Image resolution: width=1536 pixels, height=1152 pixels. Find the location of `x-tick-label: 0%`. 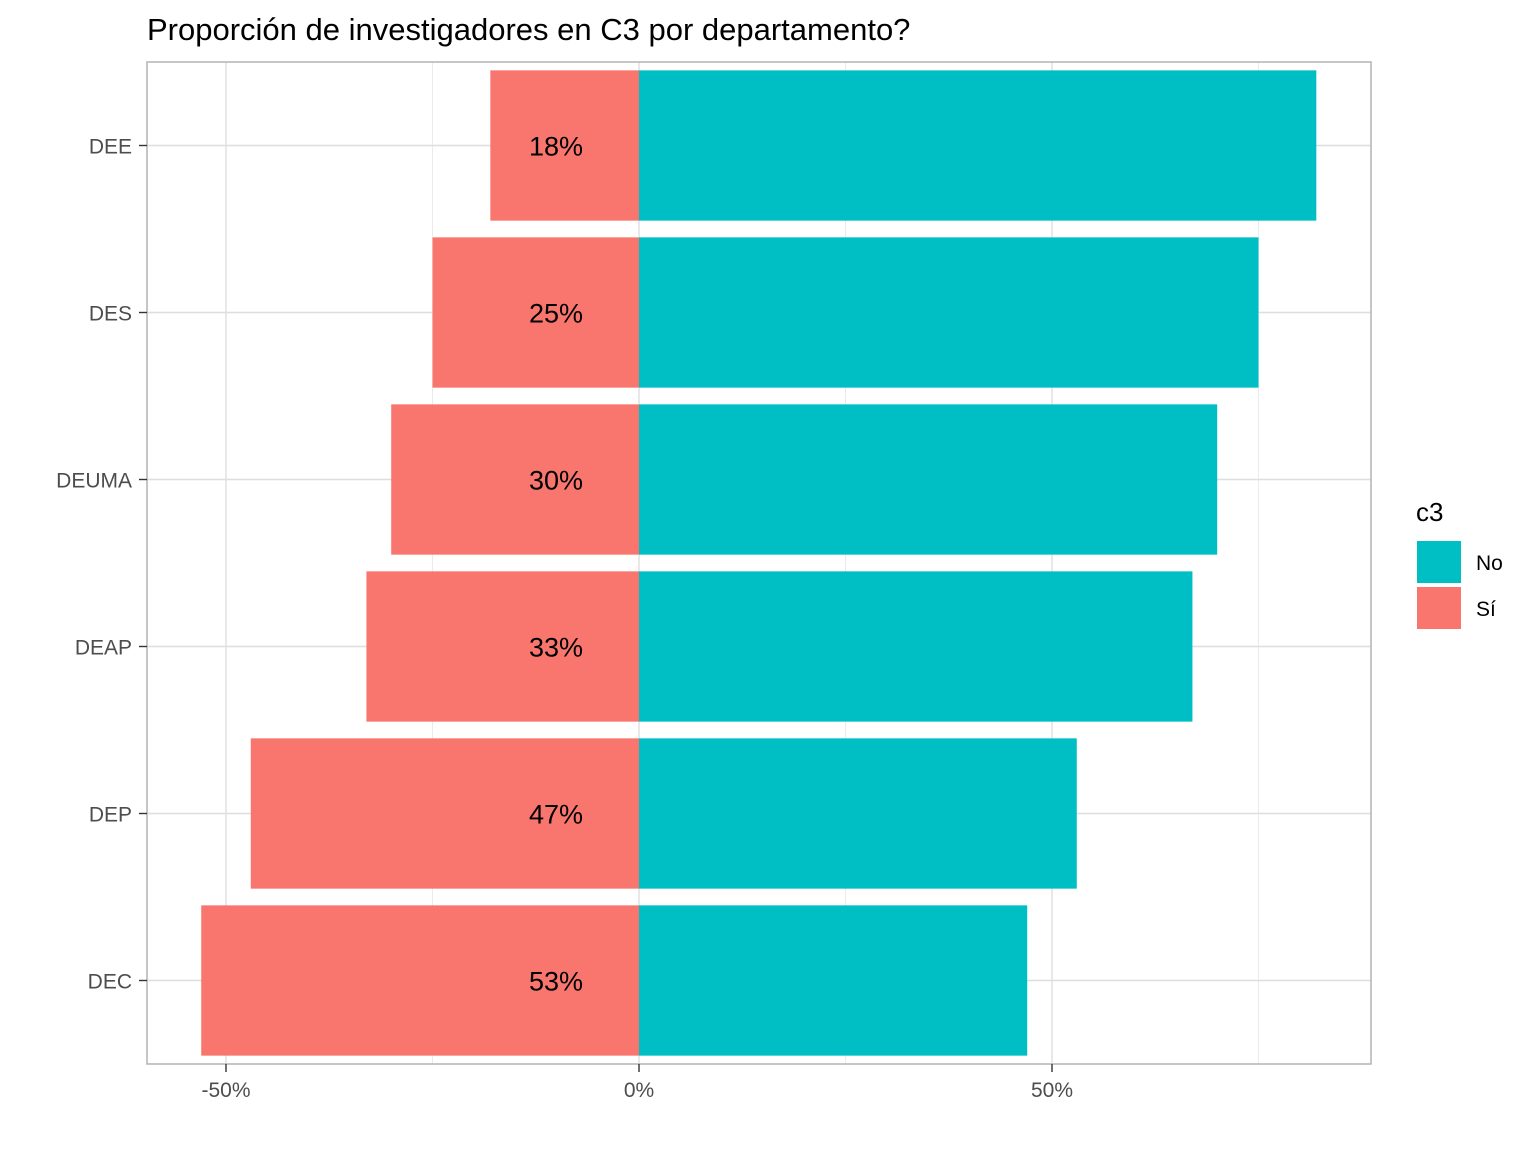

x-tick-label: 0% is located at coordinates (639, 1090).